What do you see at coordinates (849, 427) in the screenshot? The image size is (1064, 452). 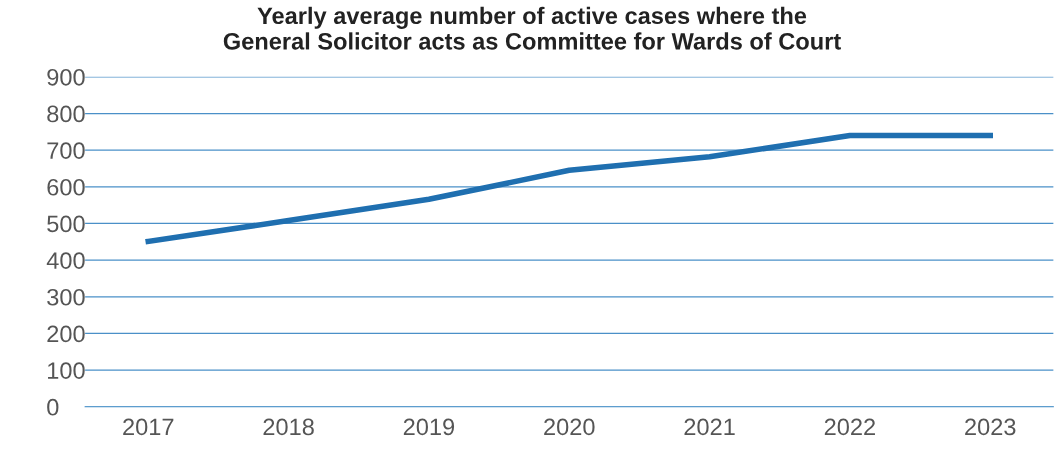 I see `x-tick-label: 2022` at bounding box center [849, 427].